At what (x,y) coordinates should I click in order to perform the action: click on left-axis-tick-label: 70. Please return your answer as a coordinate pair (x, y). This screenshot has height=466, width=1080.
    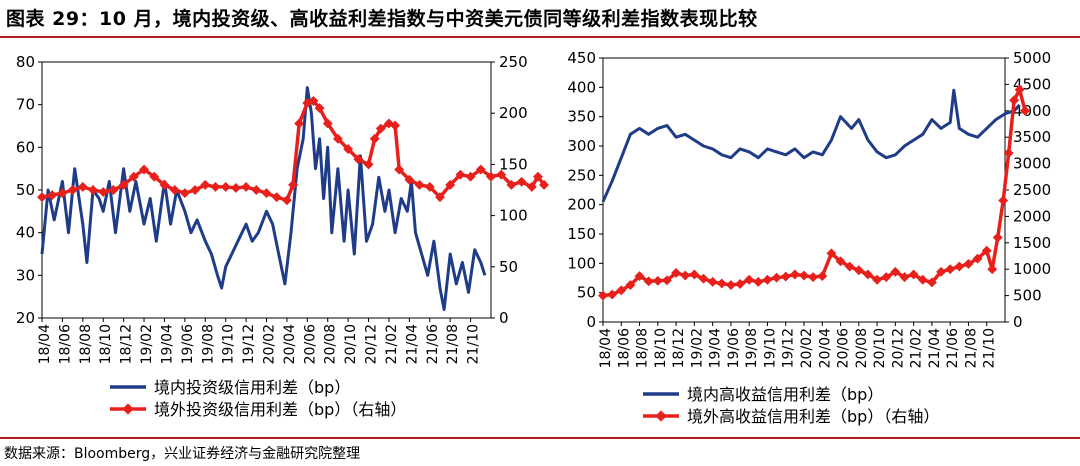
    Looking at the image, I should click on (25, 105).